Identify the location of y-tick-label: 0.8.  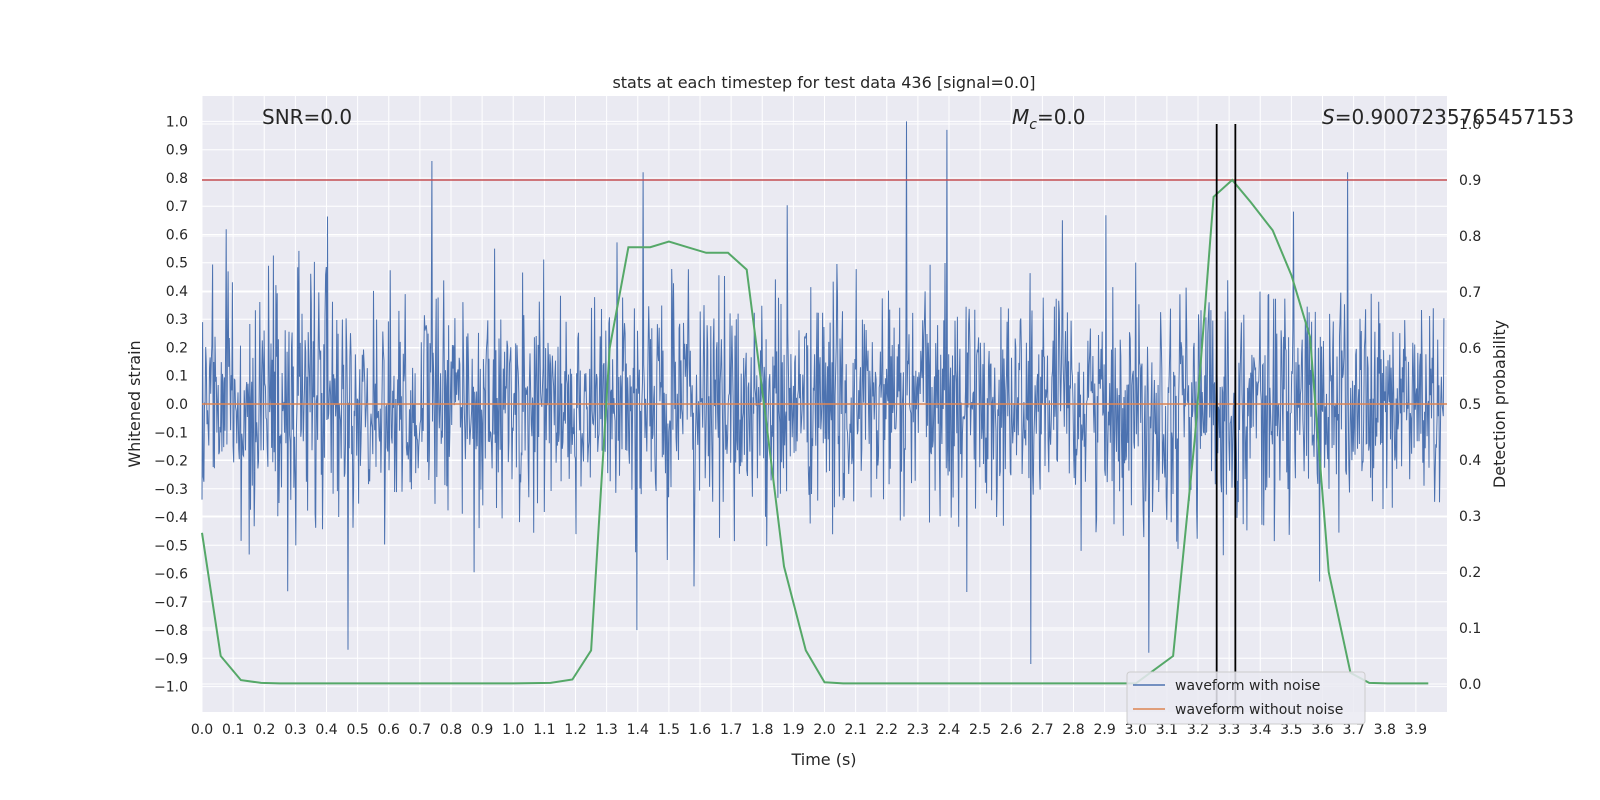
(177, 179).